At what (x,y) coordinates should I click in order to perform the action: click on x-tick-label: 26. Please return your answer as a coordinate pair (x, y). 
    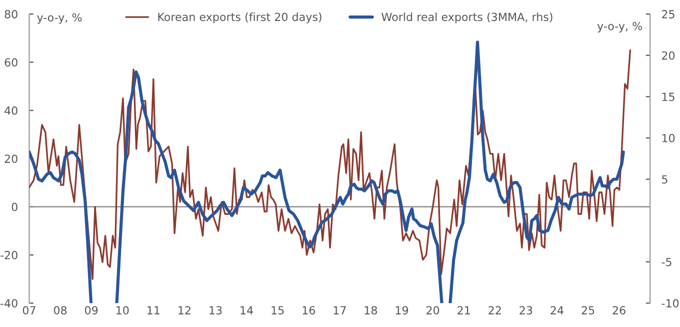
    Looking at the image, I should click on (619, 310).